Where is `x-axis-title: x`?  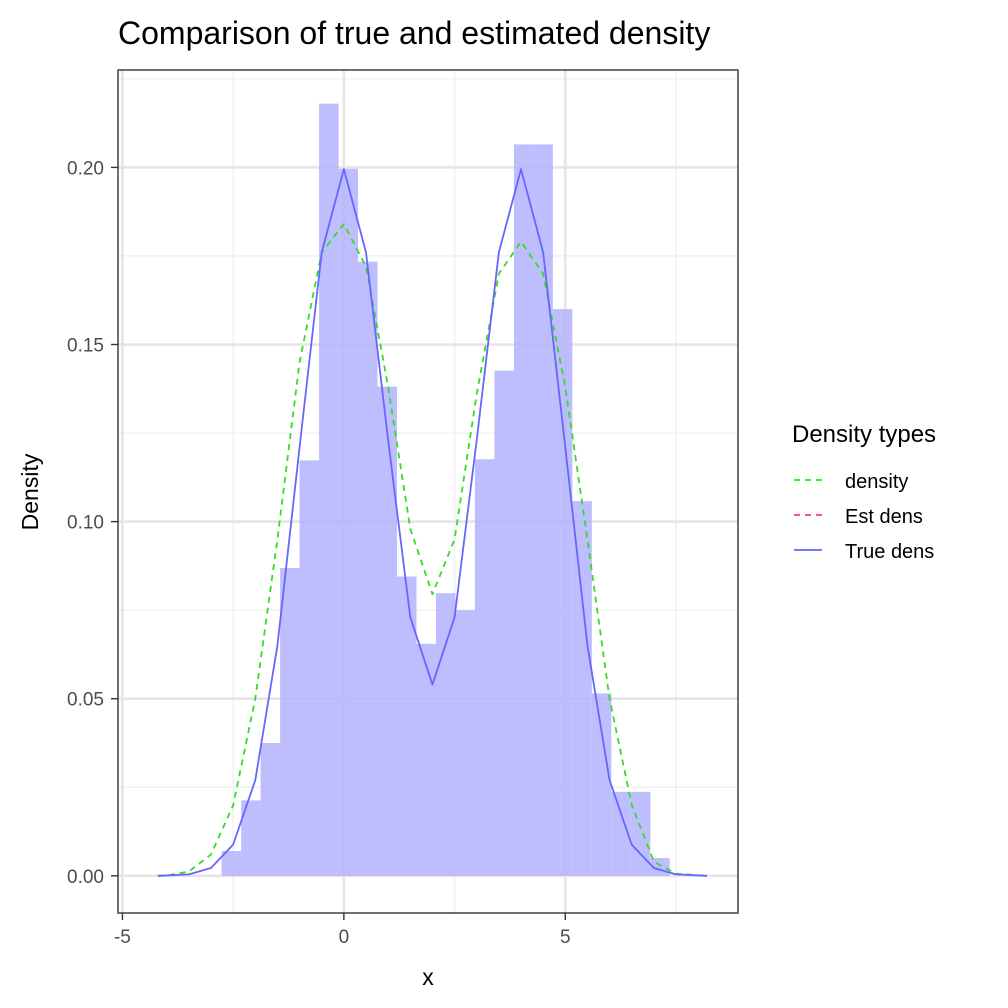 x-axis-title: x is located at coordinates (428, 977).